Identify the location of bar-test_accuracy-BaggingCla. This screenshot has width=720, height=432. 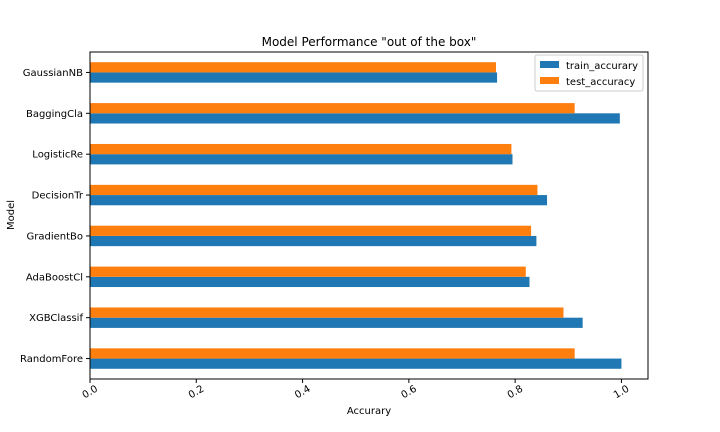
(332, 108).